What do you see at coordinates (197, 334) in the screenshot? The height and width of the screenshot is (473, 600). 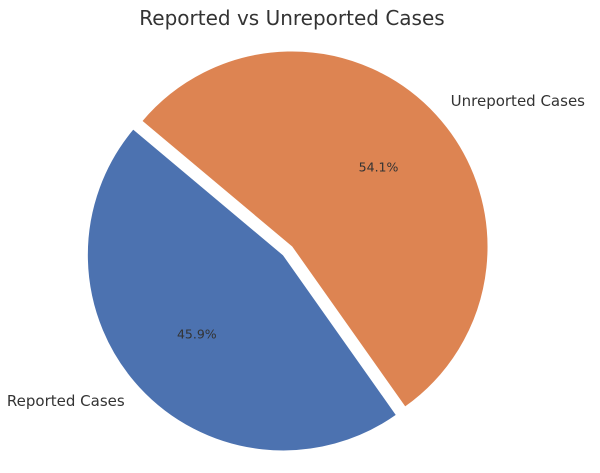 I see `slice-percent-reported-cases: 45.9%` at bounding box center [197, 334].